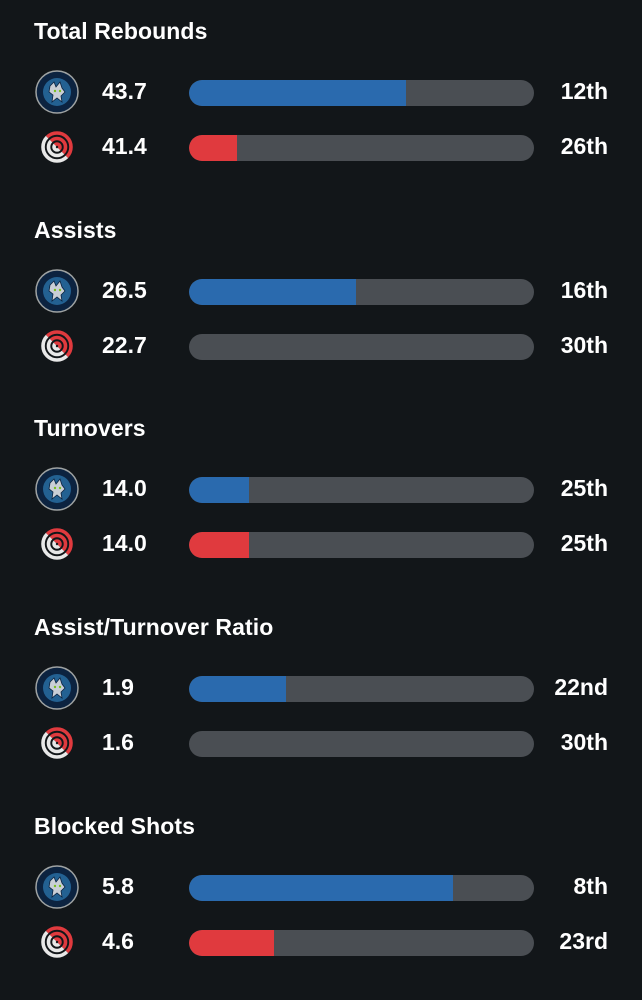 This screenshot has width=642, height=1000. I want to click on team-row-trail-blazers: 14.0 25th, so click(321, 544).